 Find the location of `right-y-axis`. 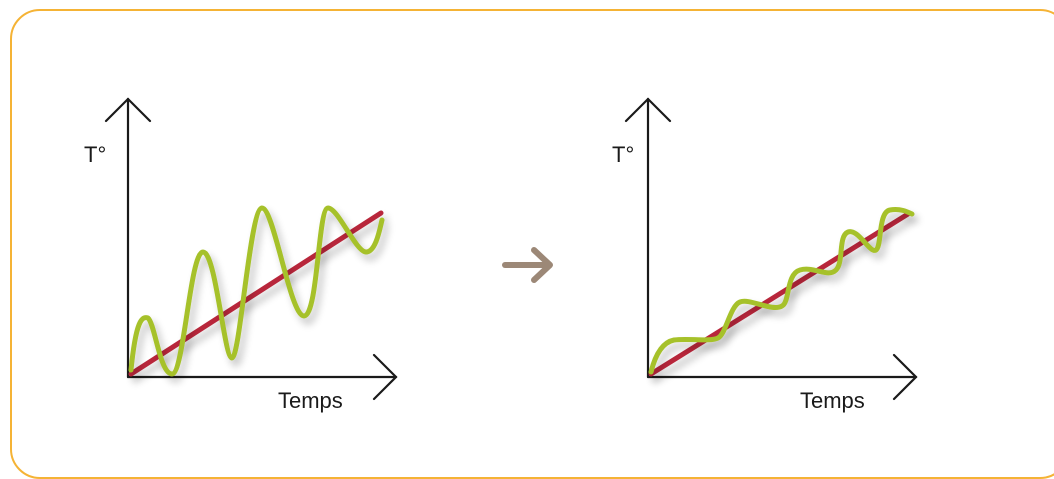

right-y-axis is located at coordinates (648, 238).